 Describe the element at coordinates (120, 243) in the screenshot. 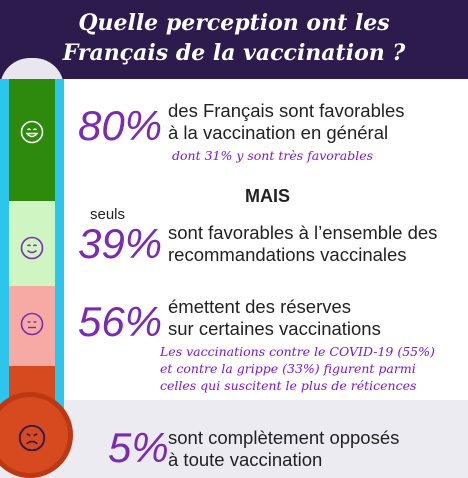

I see `stat-percent-all-recommendations: 39%` at that location.